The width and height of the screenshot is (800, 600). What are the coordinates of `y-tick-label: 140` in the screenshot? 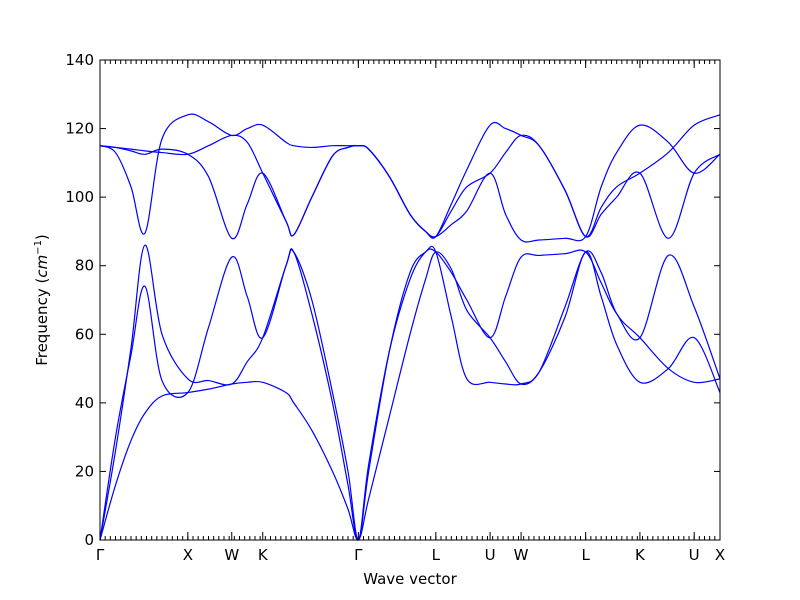 It's located at (79, 60).